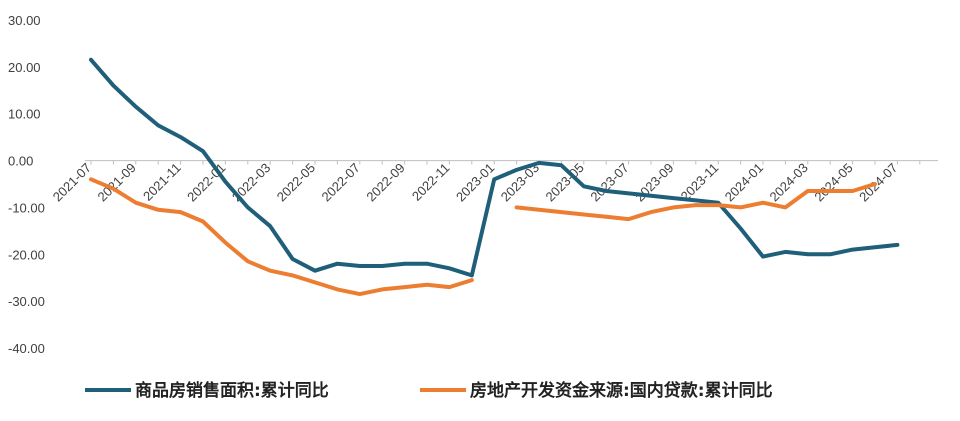  Describe the element at coordinates (789, 182) in the screenshot. I see `x-tick-label: 2024-03` at that location.